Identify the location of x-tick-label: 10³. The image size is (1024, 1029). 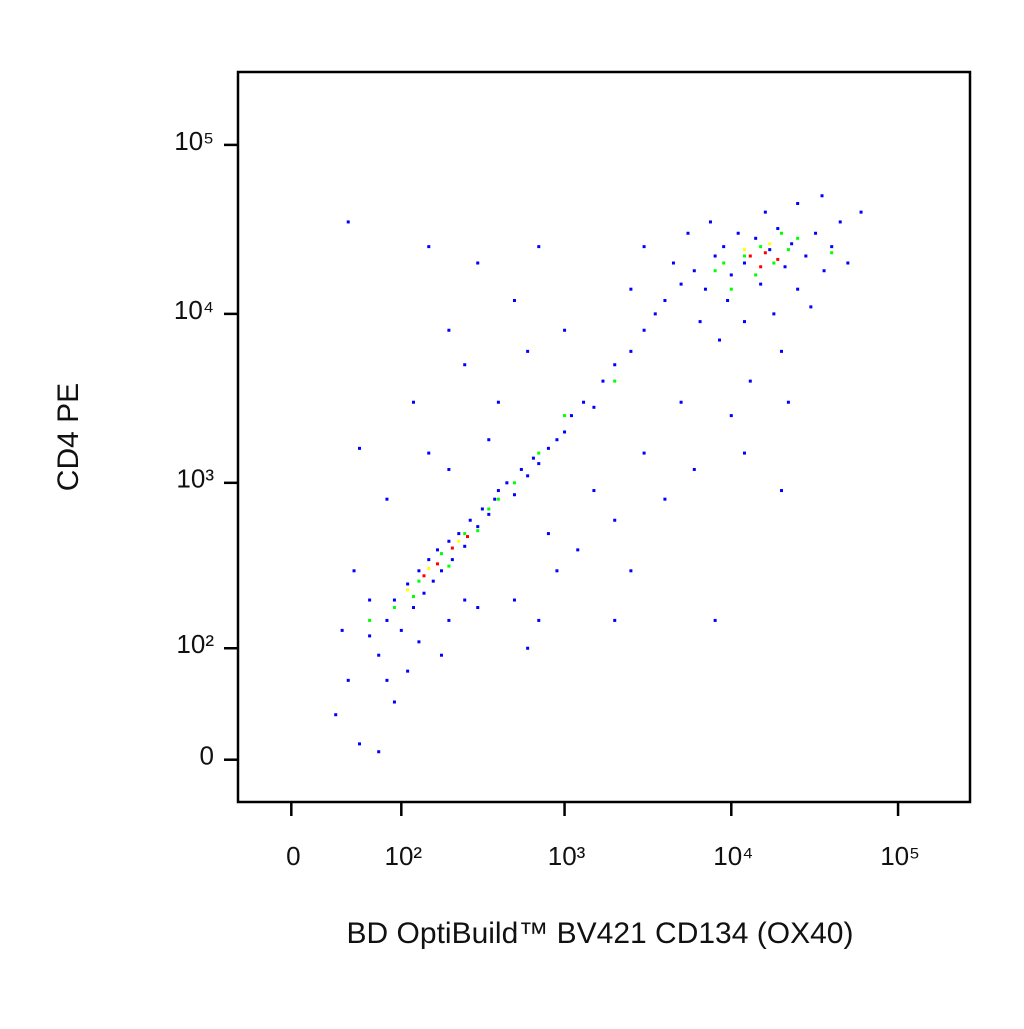
(567, 856).